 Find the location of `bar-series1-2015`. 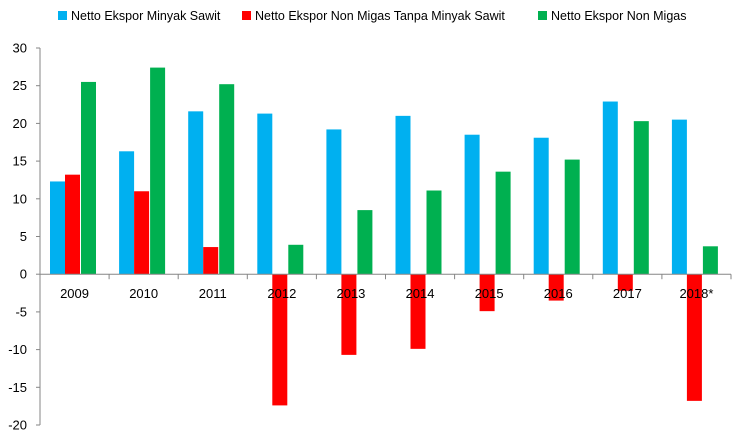

bar-series1-2015 is located at coordinates (472, 204).